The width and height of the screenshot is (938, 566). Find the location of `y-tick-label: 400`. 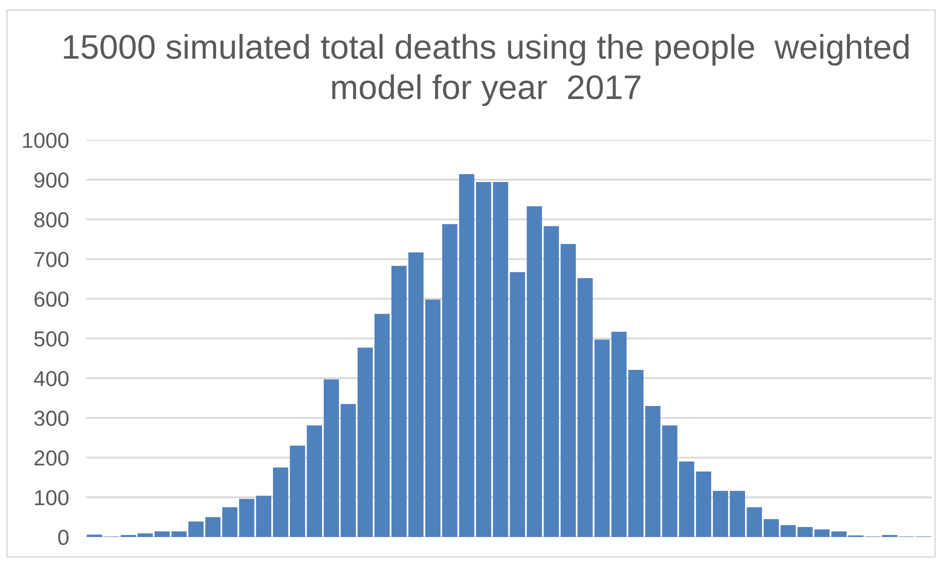

y-tick-label: 400 is located at coordinates (51, 378).